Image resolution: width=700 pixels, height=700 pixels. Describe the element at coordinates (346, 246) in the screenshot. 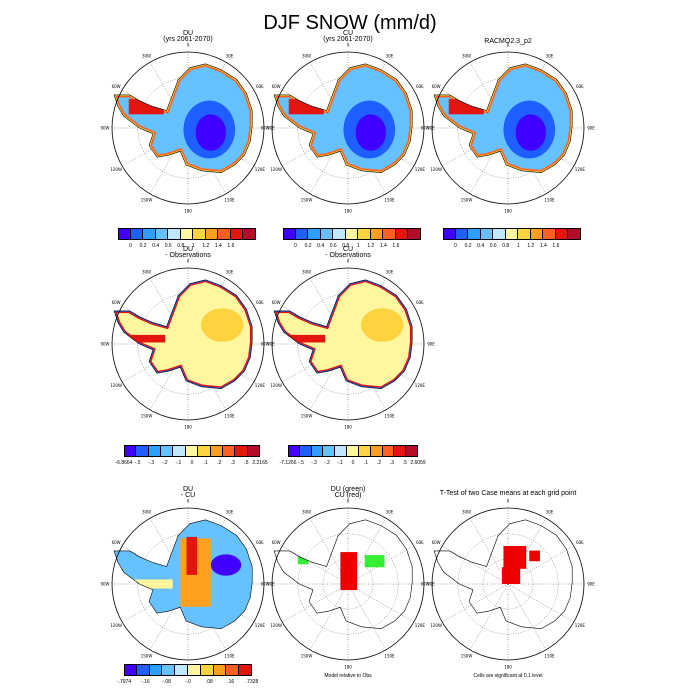

I see `colorbar-tick-label: 0.8` at that location.